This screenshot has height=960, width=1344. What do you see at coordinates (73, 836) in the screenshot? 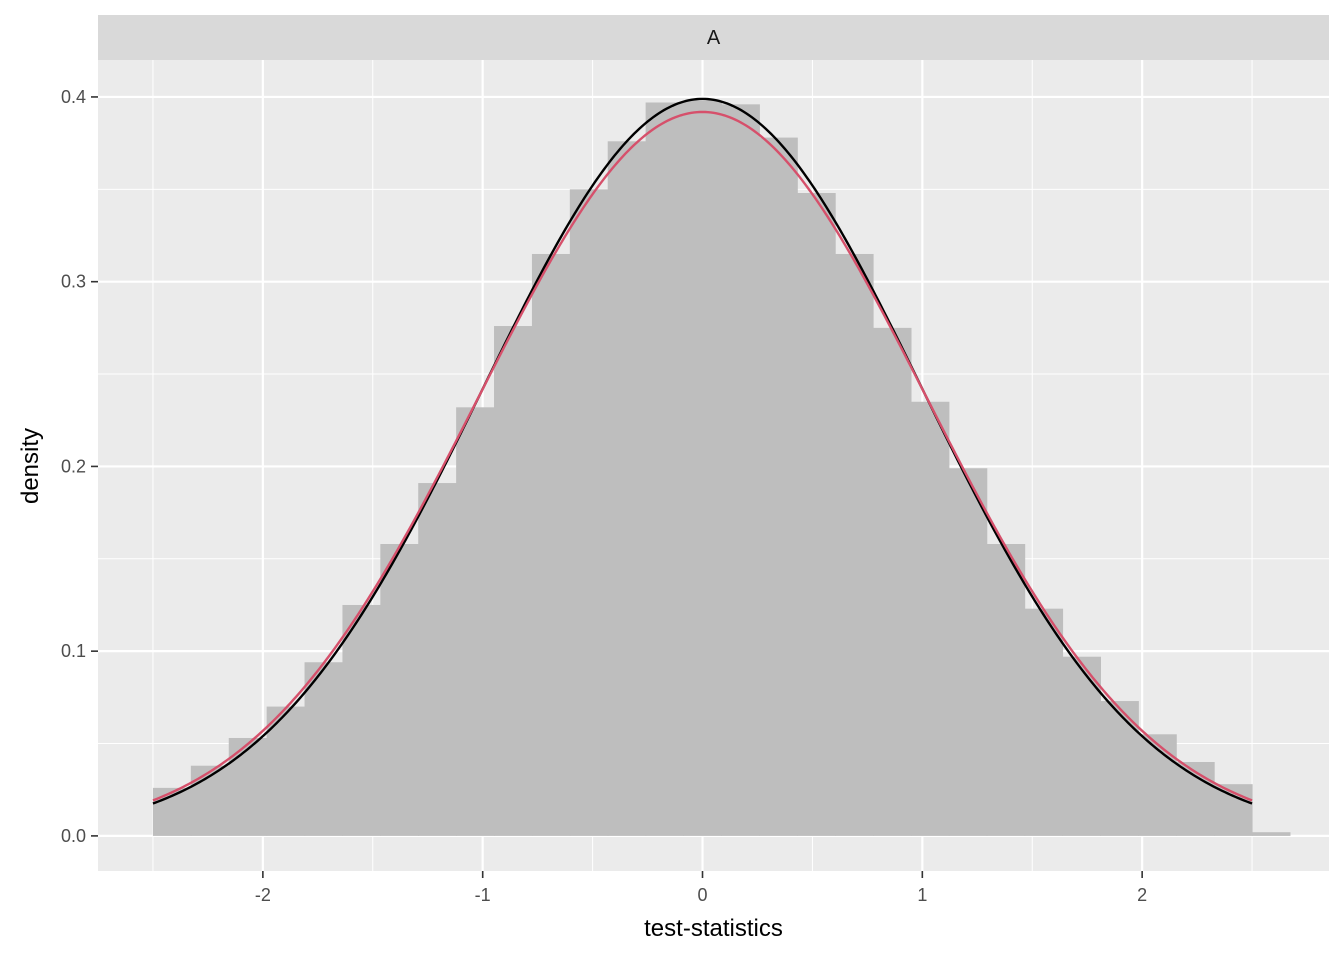
I see `y-tick-label: 0.0` at bounding box center [73, 836].